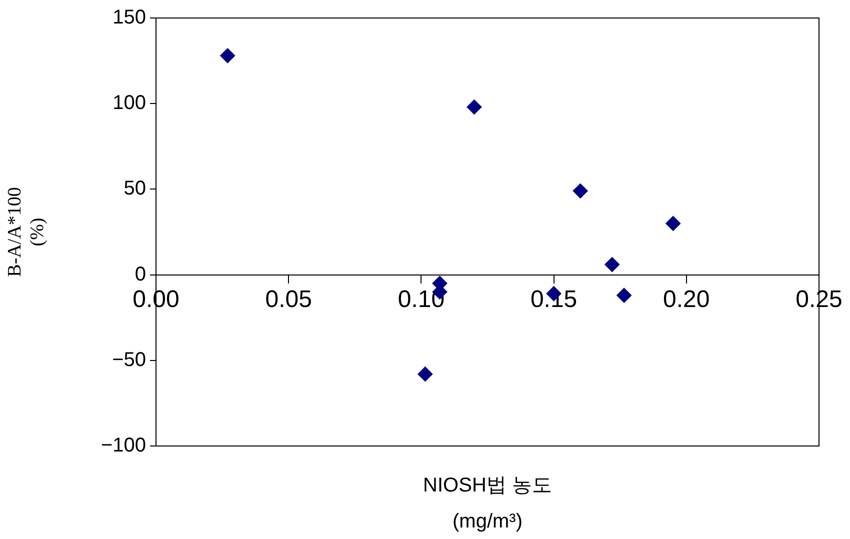 Image resolution: width=850 pixels, height=539 pixels. I want to click on y-axis-title: B-A/A*100 (%), so click(26, 232).